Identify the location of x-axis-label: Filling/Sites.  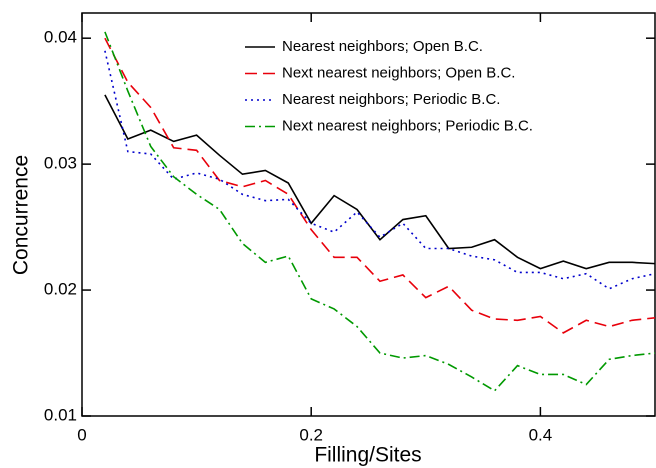
(367, 455).